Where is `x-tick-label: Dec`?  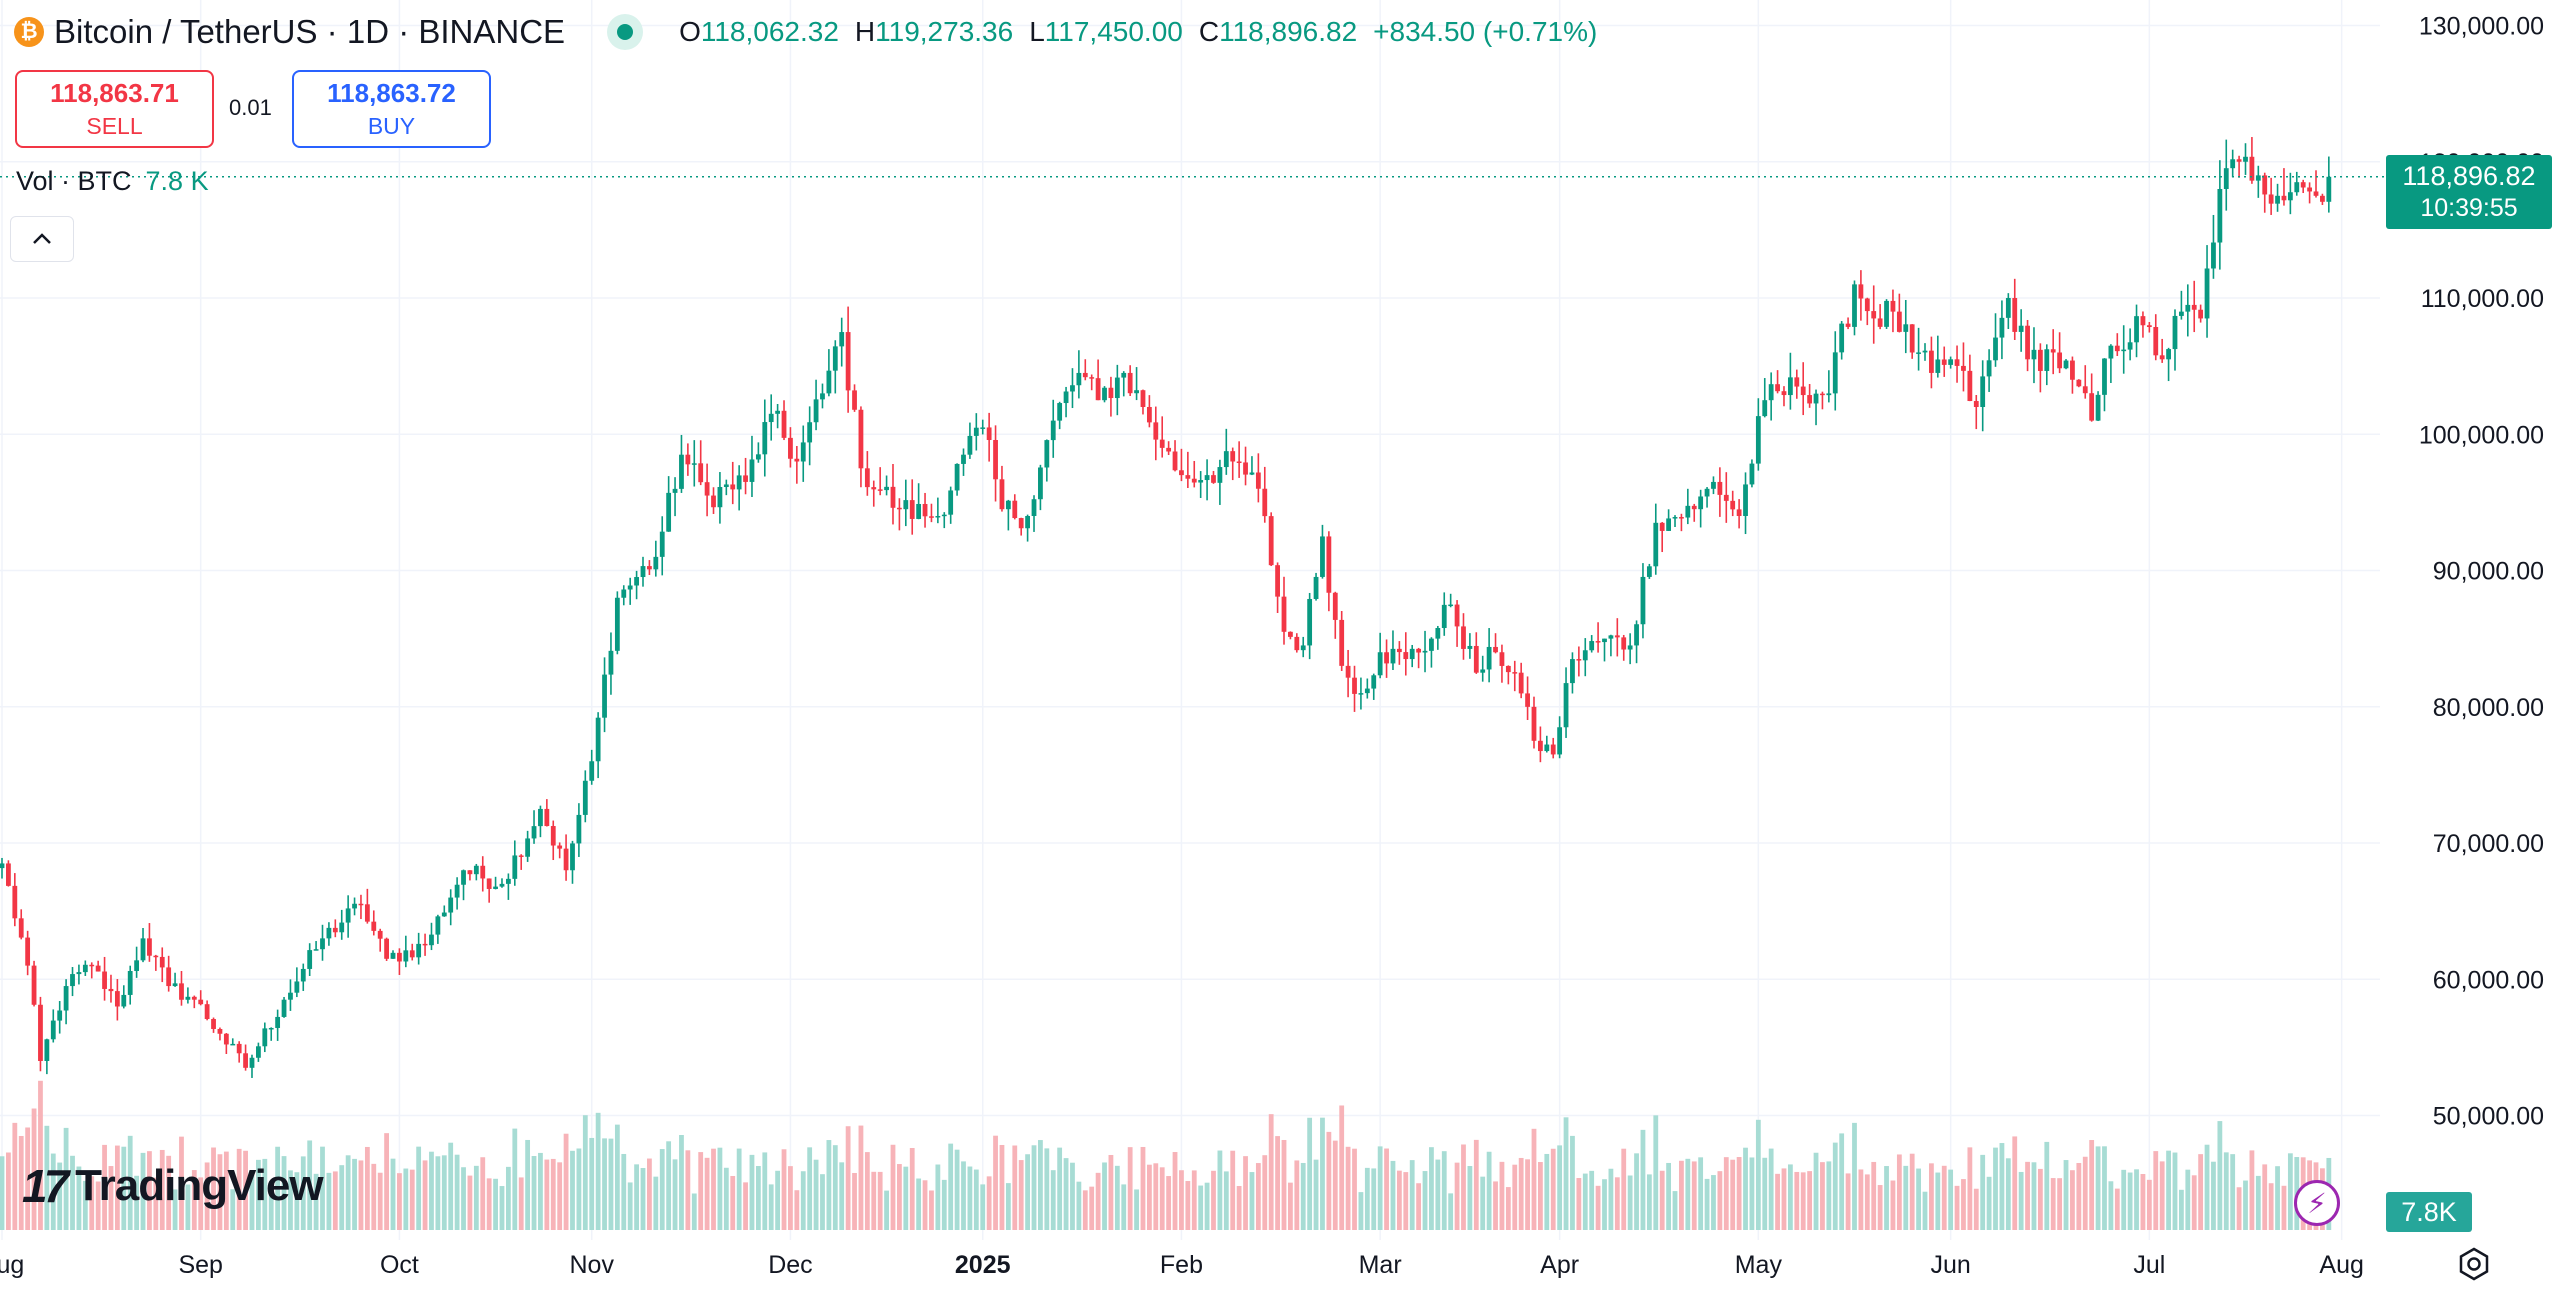
x-tick-label: Dec is located at coordinates (790, 1265).